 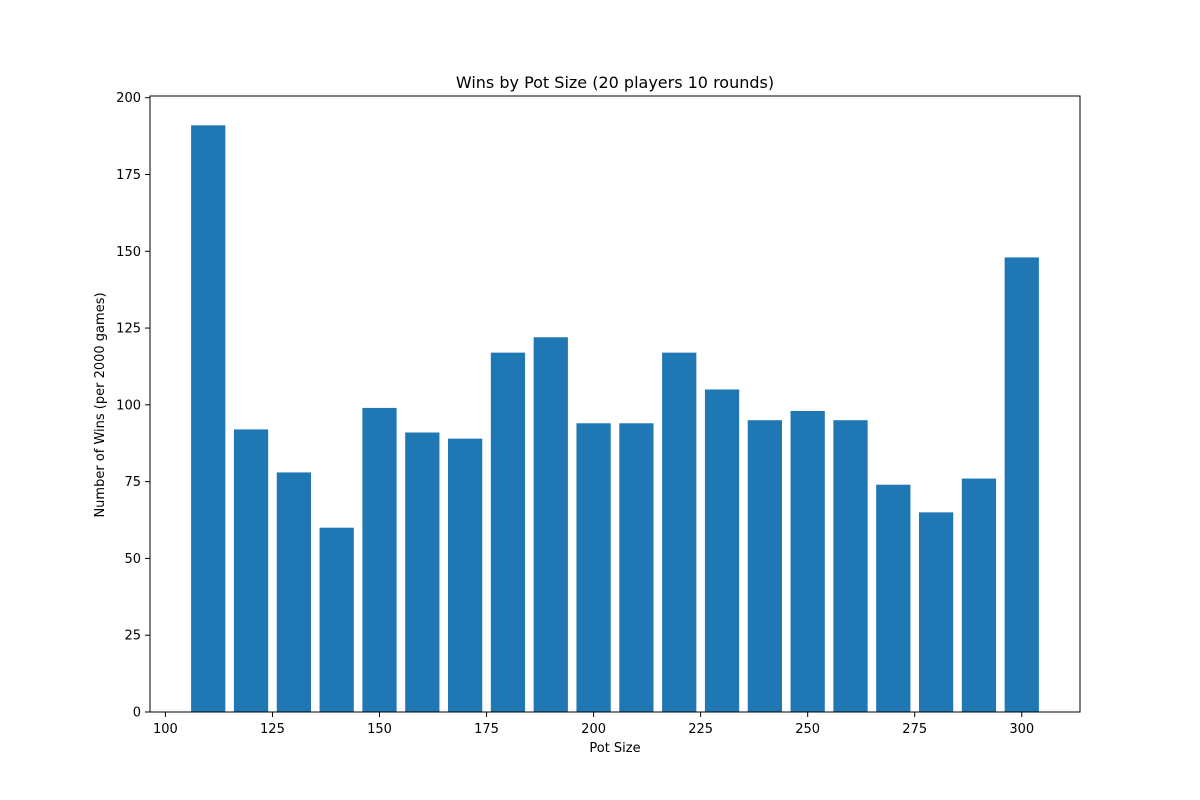 I want to click on y-tick-label: 150, so click(x=128, y=252).